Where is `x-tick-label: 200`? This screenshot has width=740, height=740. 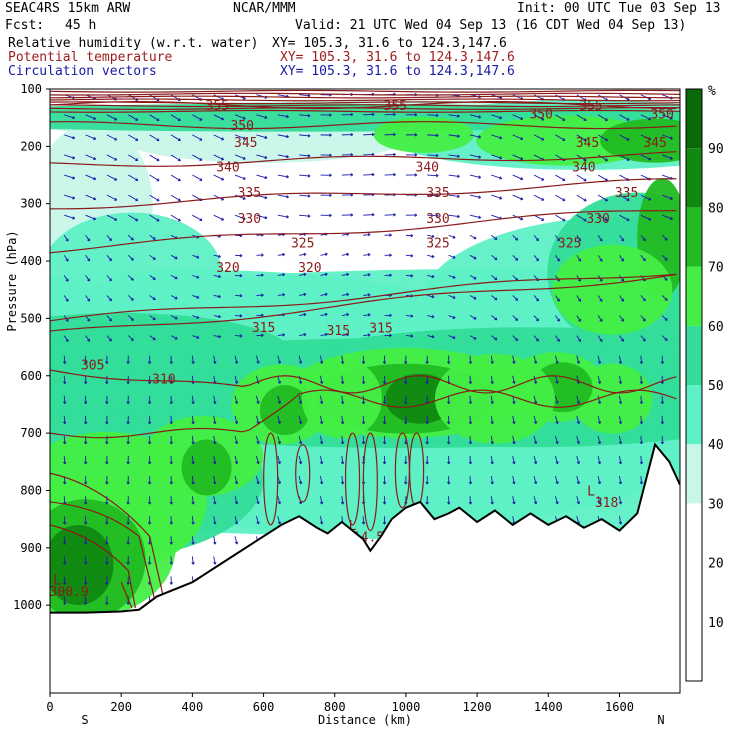
x-tick-label: 200 is located at coordinates (121, 707).